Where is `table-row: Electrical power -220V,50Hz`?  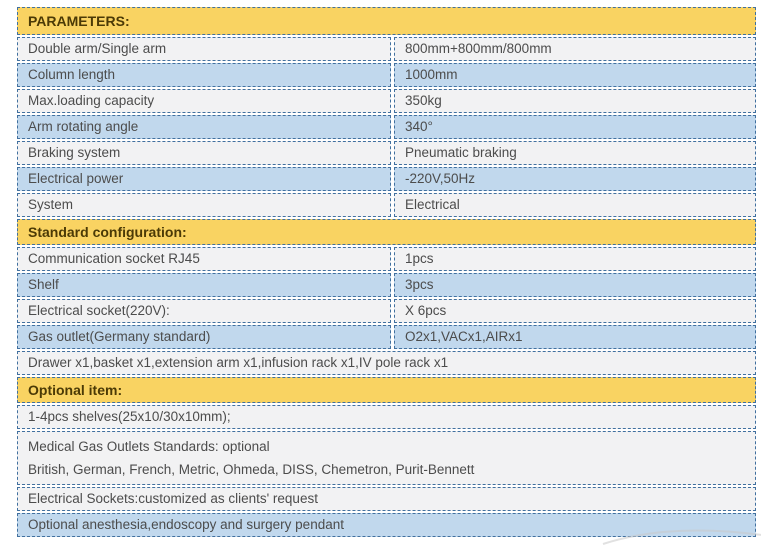 table-row: Electrical power -220V,50Hz is located at coordinates (386, 179).